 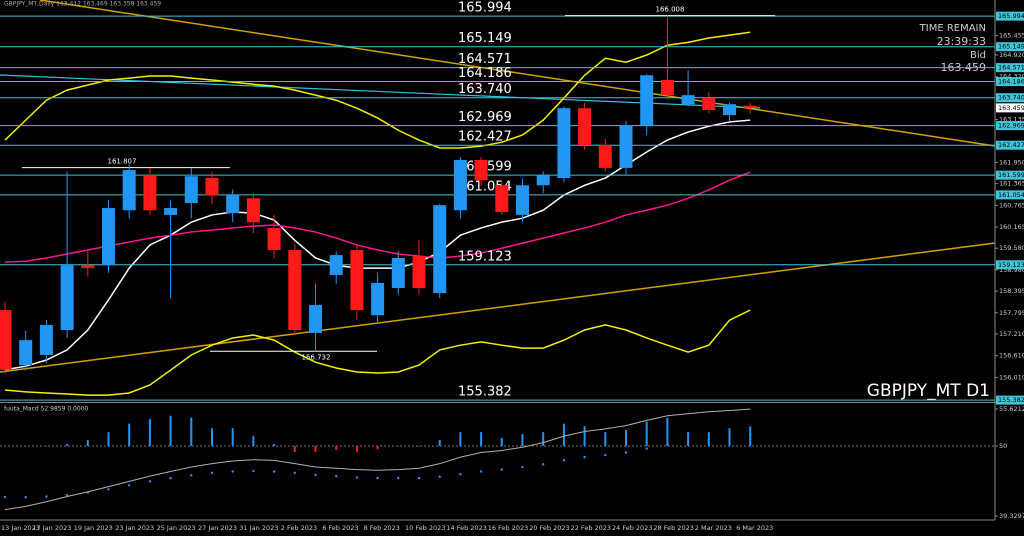 I want to click on level-label: 155.382, so click(x=485, y=392).